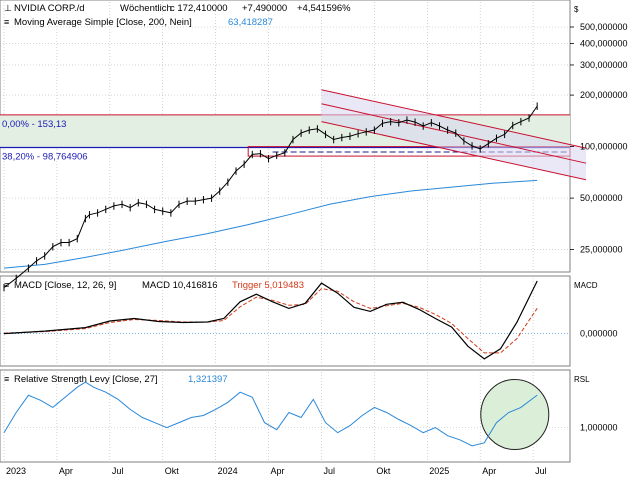 This screenshot has height=480, width=640. Describe the element at coordinates (601, 250) in the screenshot. I see `y-tick-label: 25,000000` at that location.